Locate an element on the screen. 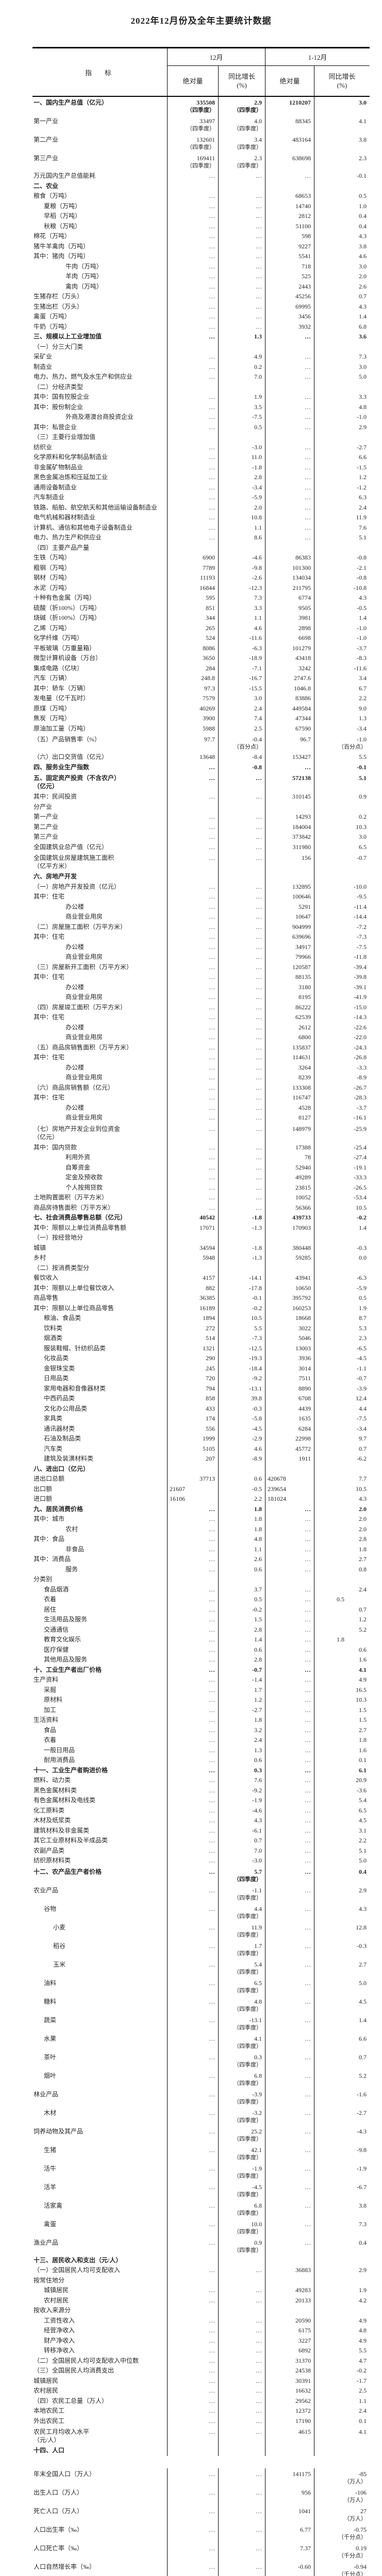 This screenshot has height=2576, width=382. row-label-cell: 生活用品及服务 is located at coordinates (100, 1620).